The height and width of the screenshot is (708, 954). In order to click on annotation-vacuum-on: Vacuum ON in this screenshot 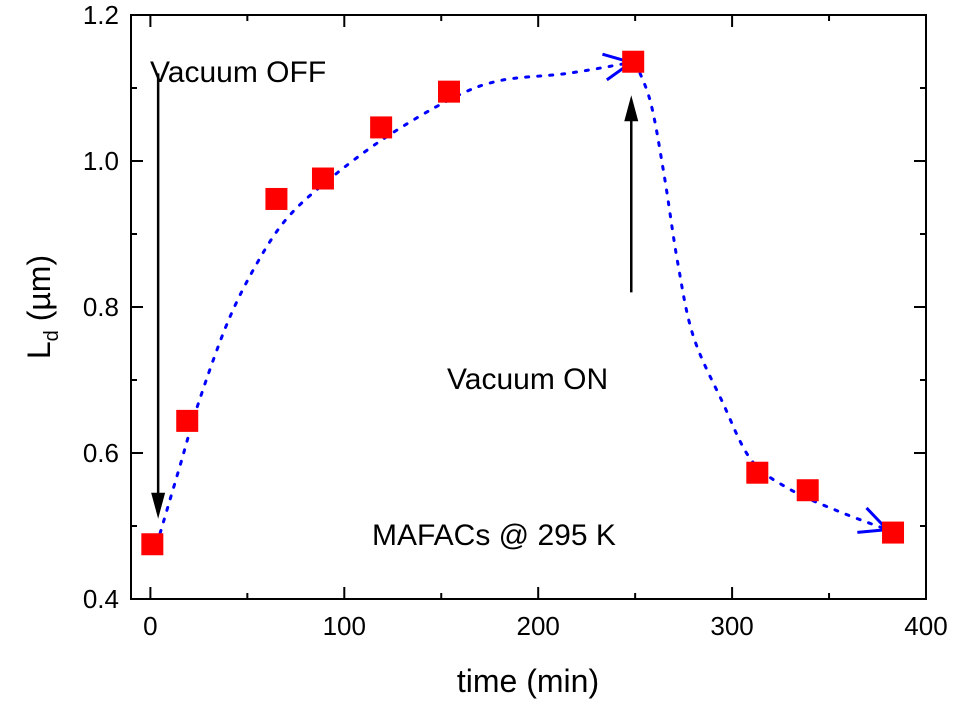, I will do `click(527, 379)`.